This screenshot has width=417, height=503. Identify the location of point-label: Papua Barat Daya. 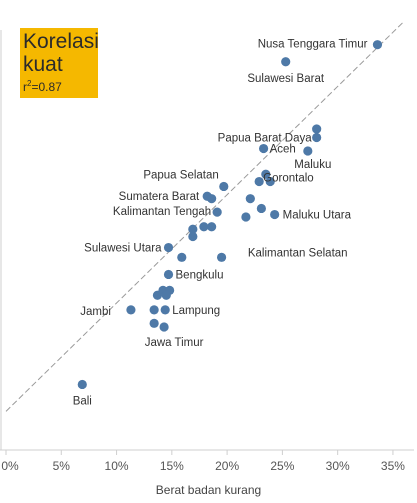
(265, 139).